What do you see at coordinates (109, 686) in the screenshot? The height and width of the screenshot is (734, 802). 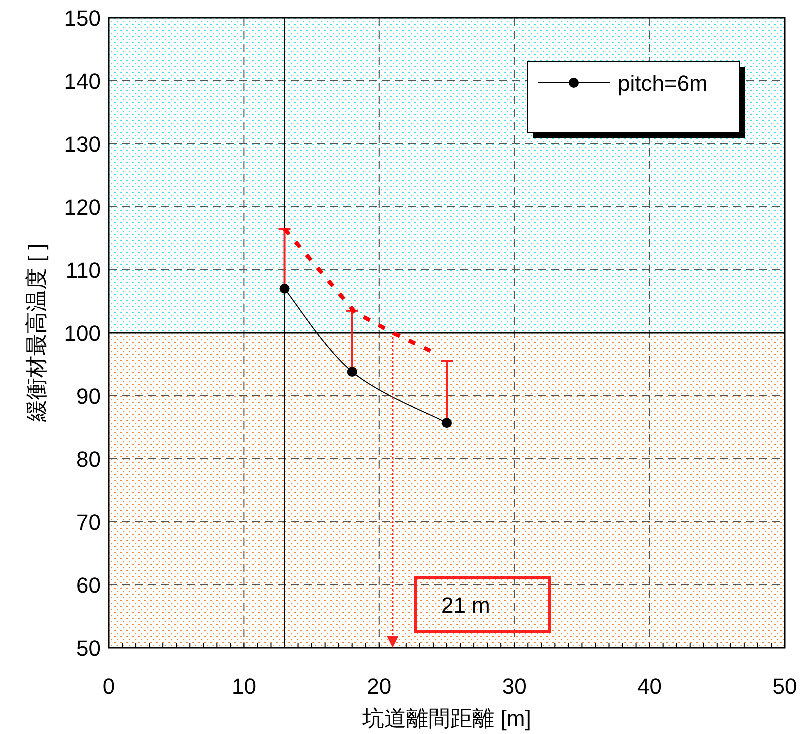 I see `x-tick-label: 0` at bounding box center [109, 686].